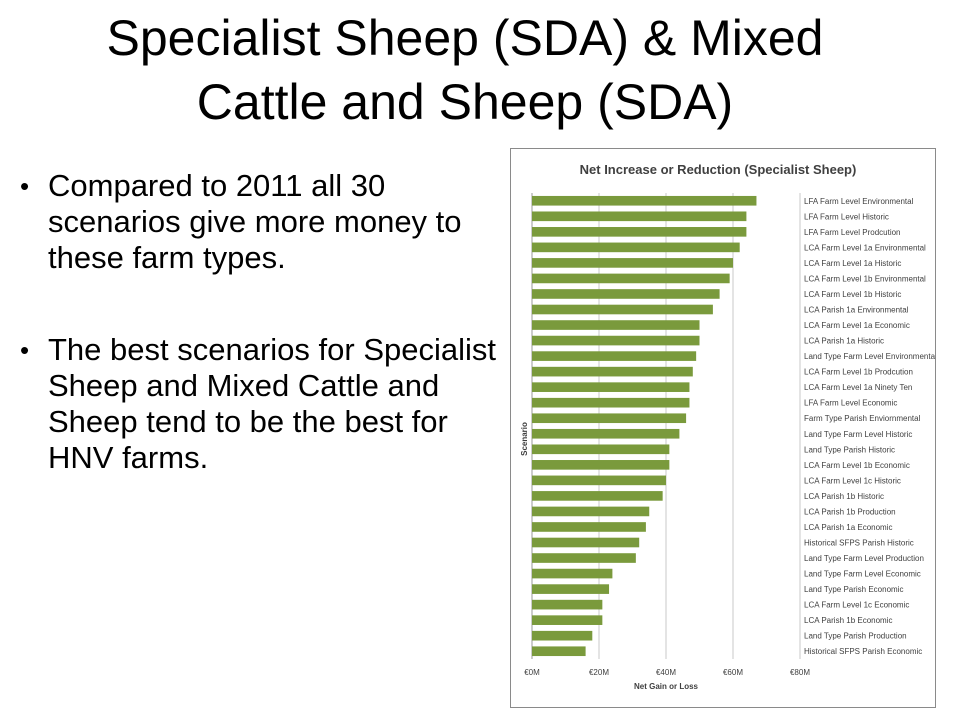 The image size is (960, 720). I want to click on category-label: Land Type Parish Economic, so click(853, 589).